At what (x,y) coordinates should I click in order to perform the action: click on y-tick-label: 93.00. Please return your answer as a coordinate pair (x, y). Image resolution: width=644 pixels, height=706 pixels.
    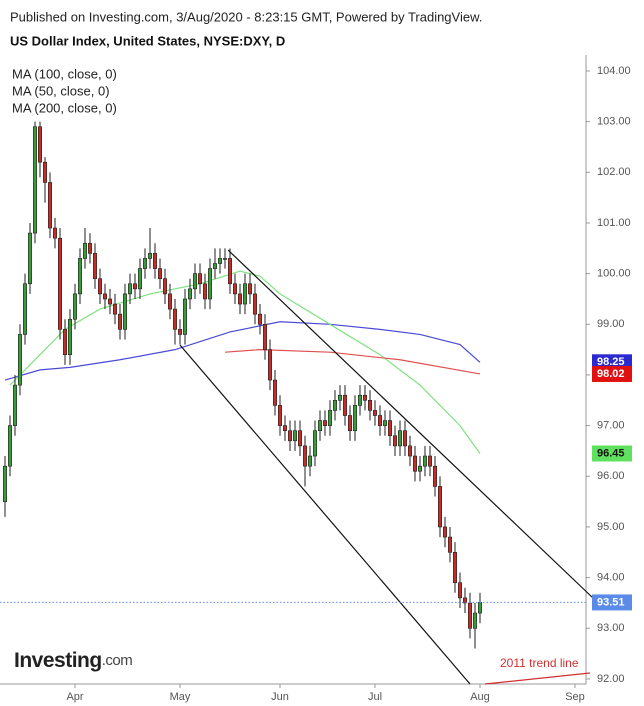
    Looking at the image, I should click on (611, 628).